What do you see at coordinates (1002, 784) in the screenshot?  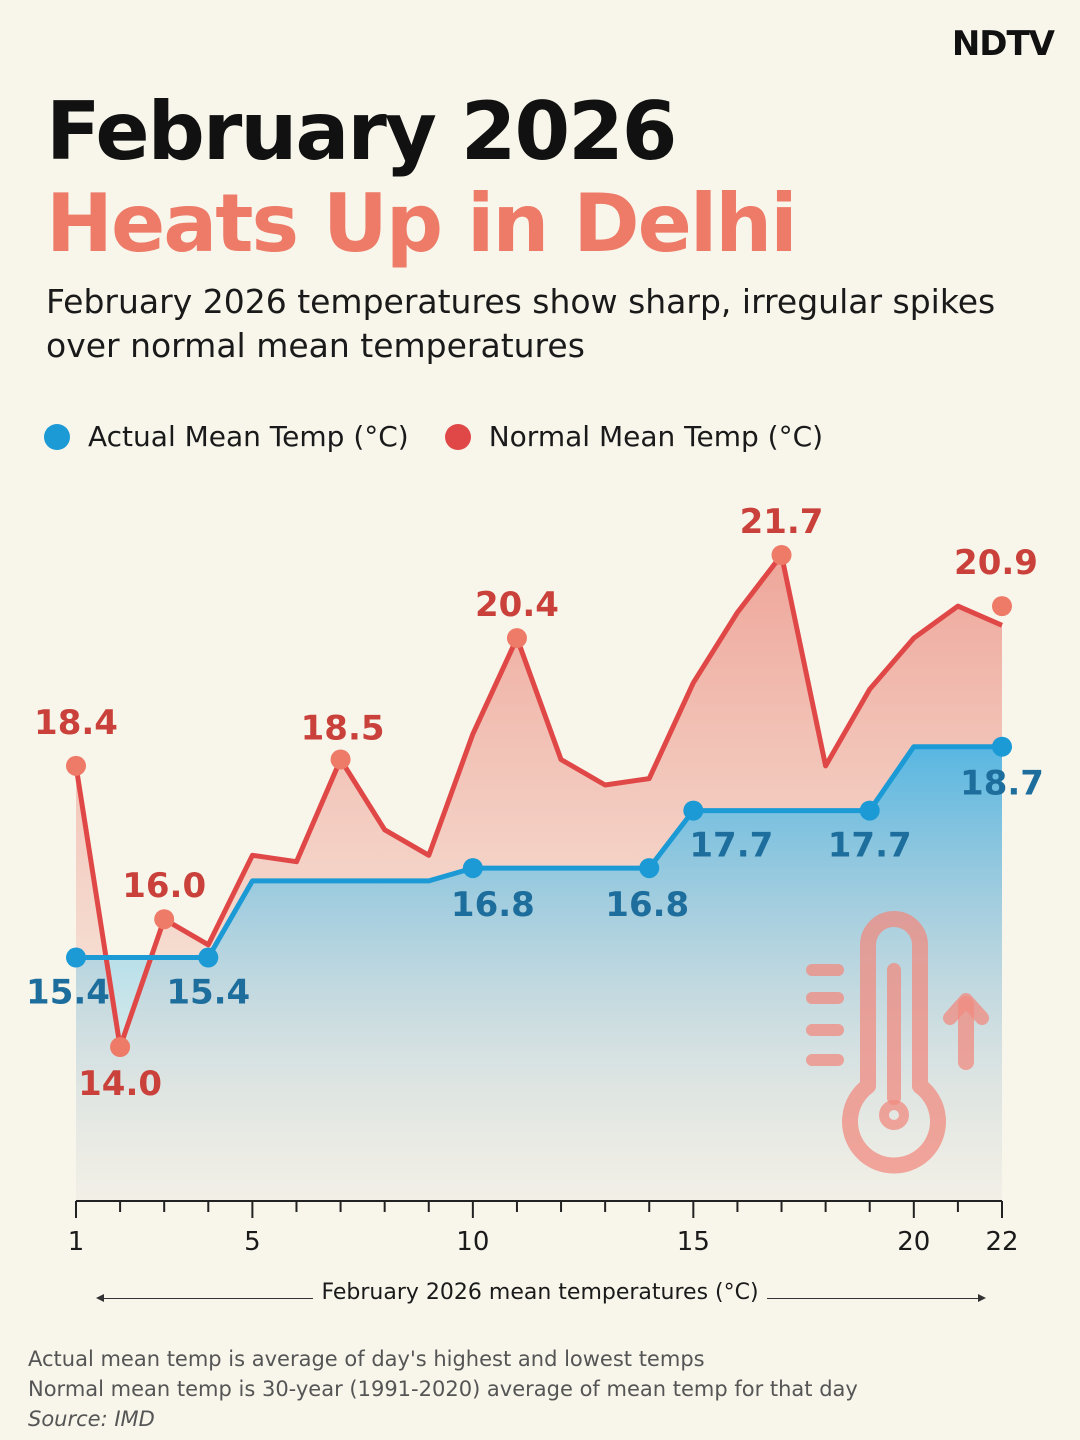 I see `a-label-22: 18.7` at bounding box center [1002, 784].